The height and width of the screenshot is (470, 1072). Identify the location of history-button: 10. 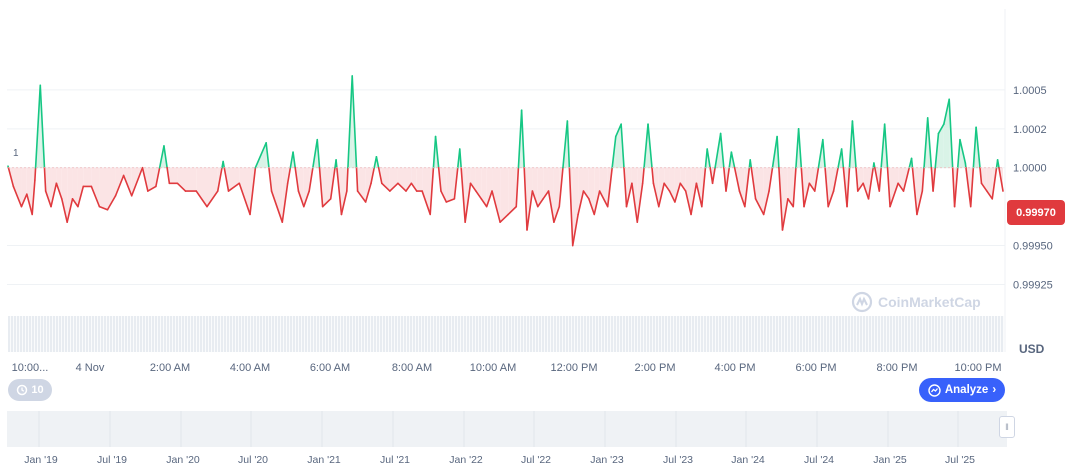
(30, 390).